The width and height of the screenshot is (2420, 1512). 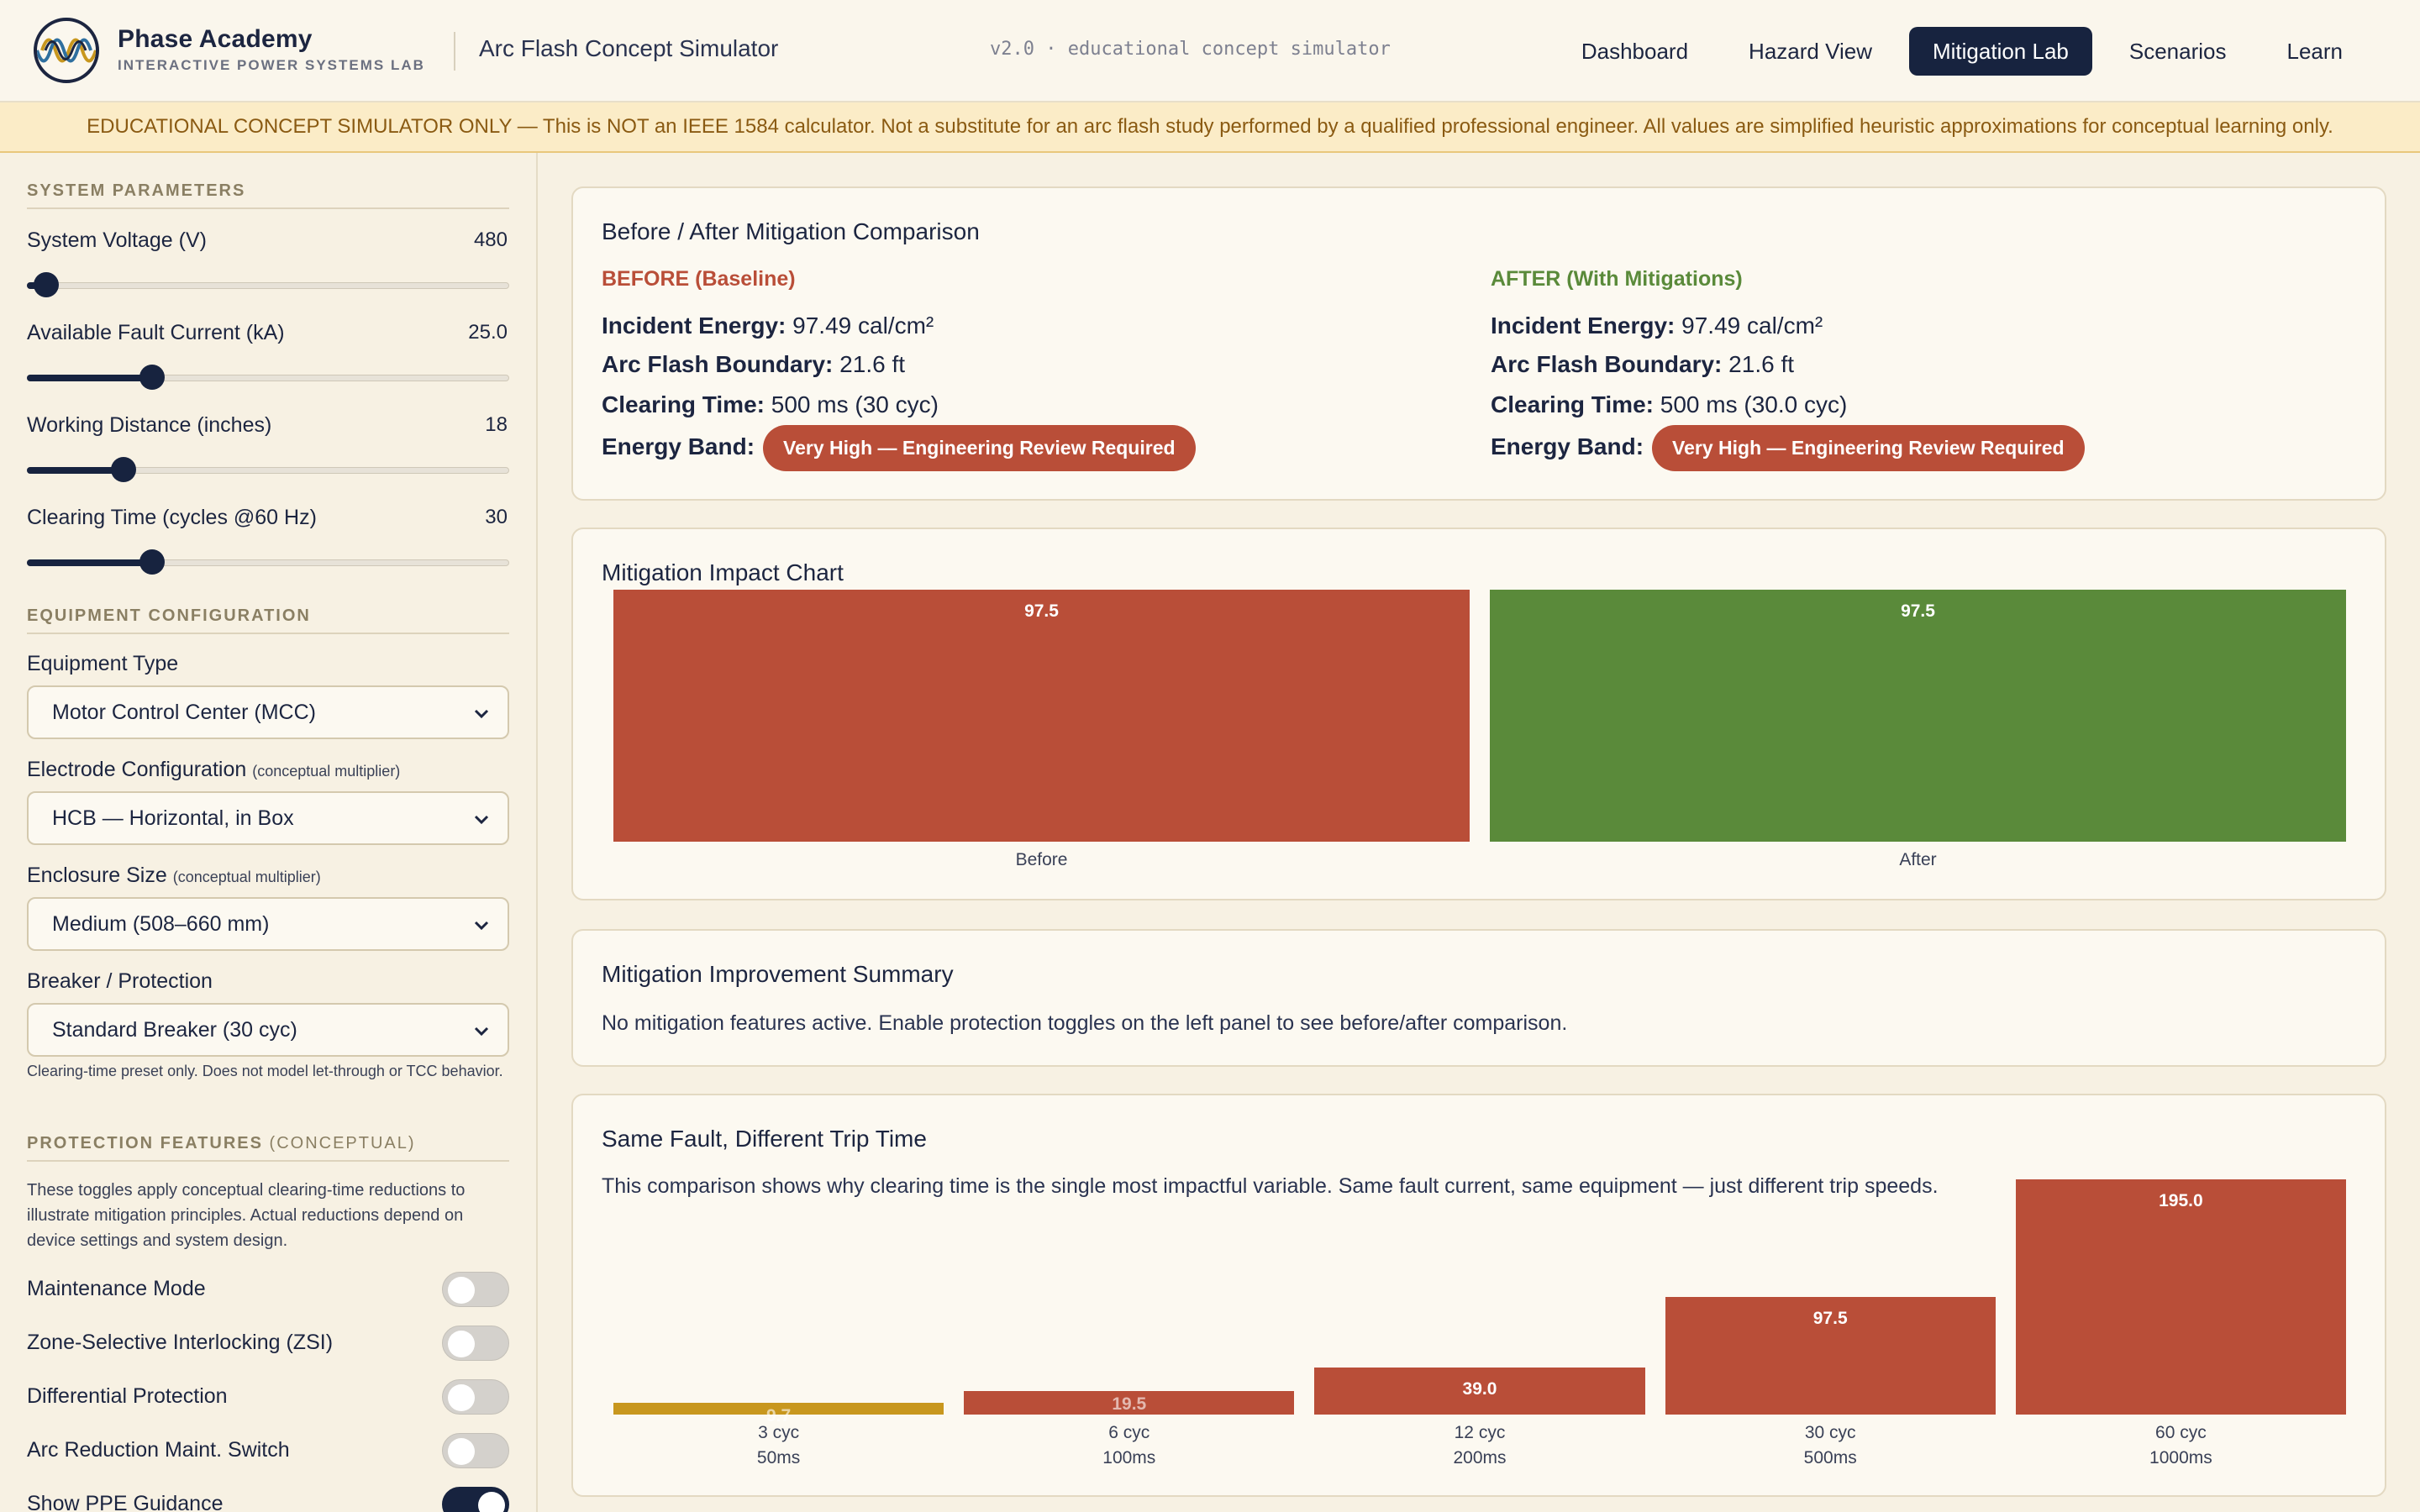 What do you see at coordinates (1617, 279) in the screenshot?
I see `after-heading: AFTER (With Mitigations)` at bounding box center [1617, 279].